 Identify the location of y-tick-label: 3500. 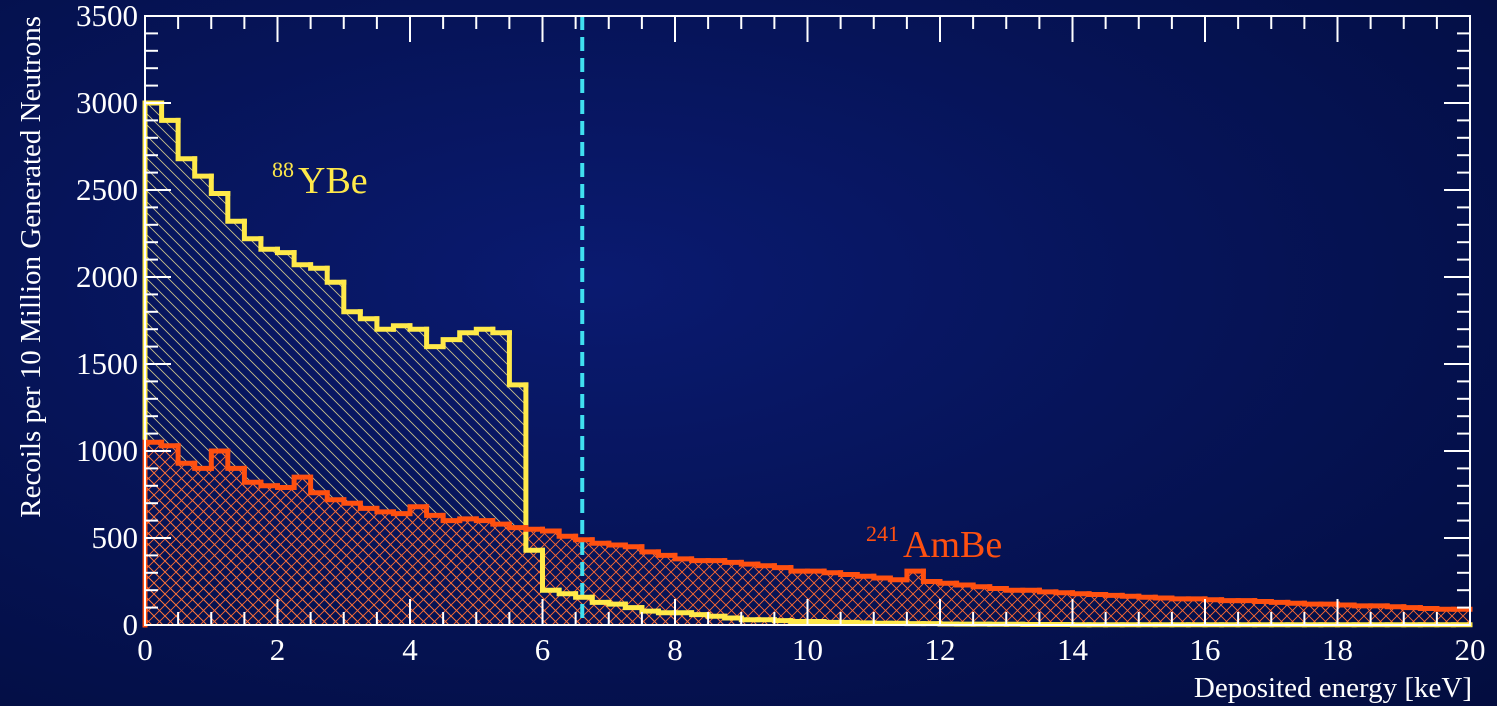
(107, 16).